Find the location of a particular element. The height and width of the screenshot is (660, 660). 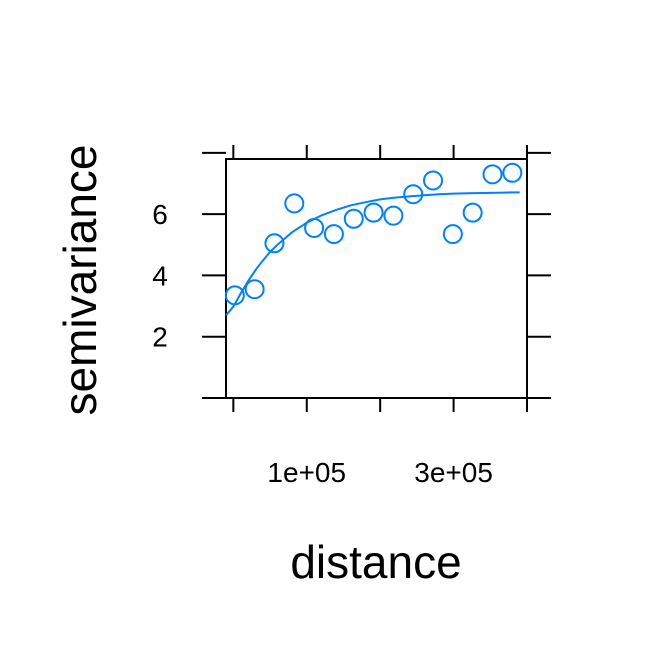

y-tick-label: 2 is located at coordinates (160, 337).